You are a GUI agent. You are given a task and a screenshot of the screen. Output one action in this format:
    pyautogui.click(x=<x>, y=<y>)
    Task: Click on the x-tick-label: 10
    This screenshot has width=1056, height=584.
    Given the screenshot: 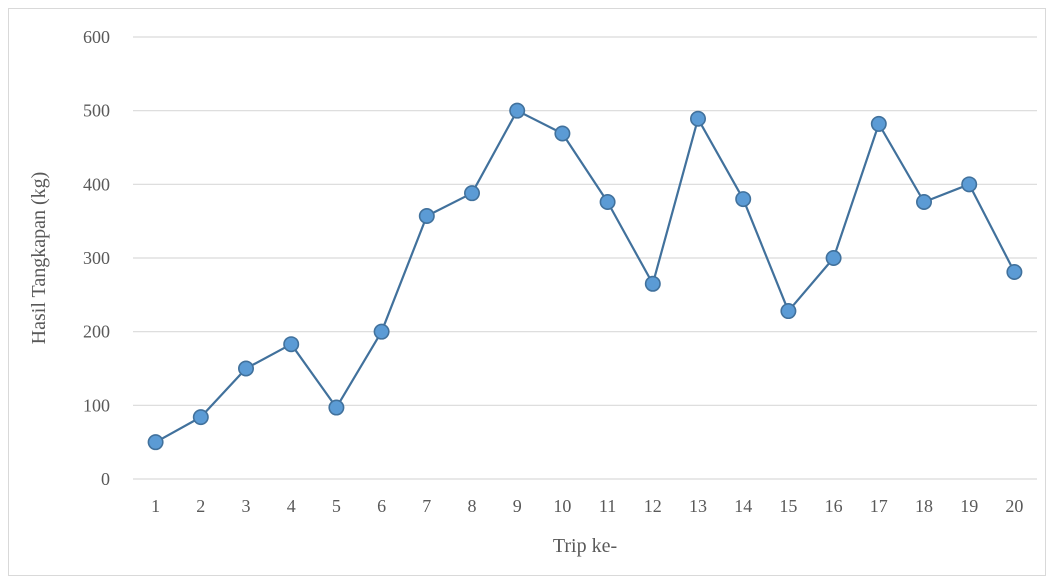 What is the action you would take?
    pyautogui.click(x=562, y=506)
    